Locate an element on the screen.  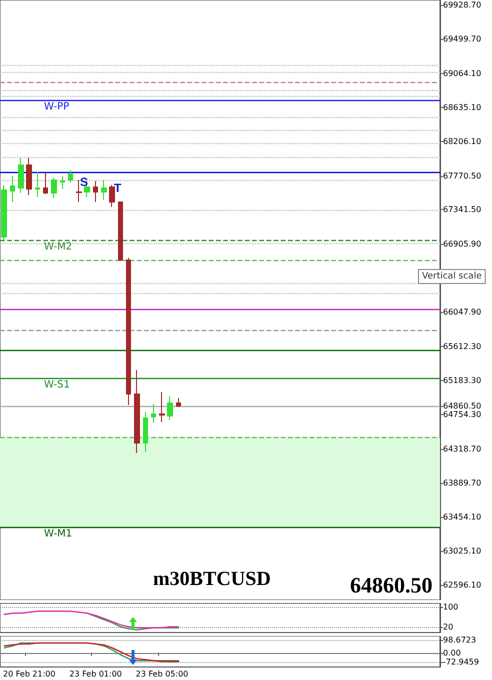
x-tick-label: 20 Feb 21:00 is located at coordinates (29, 674).